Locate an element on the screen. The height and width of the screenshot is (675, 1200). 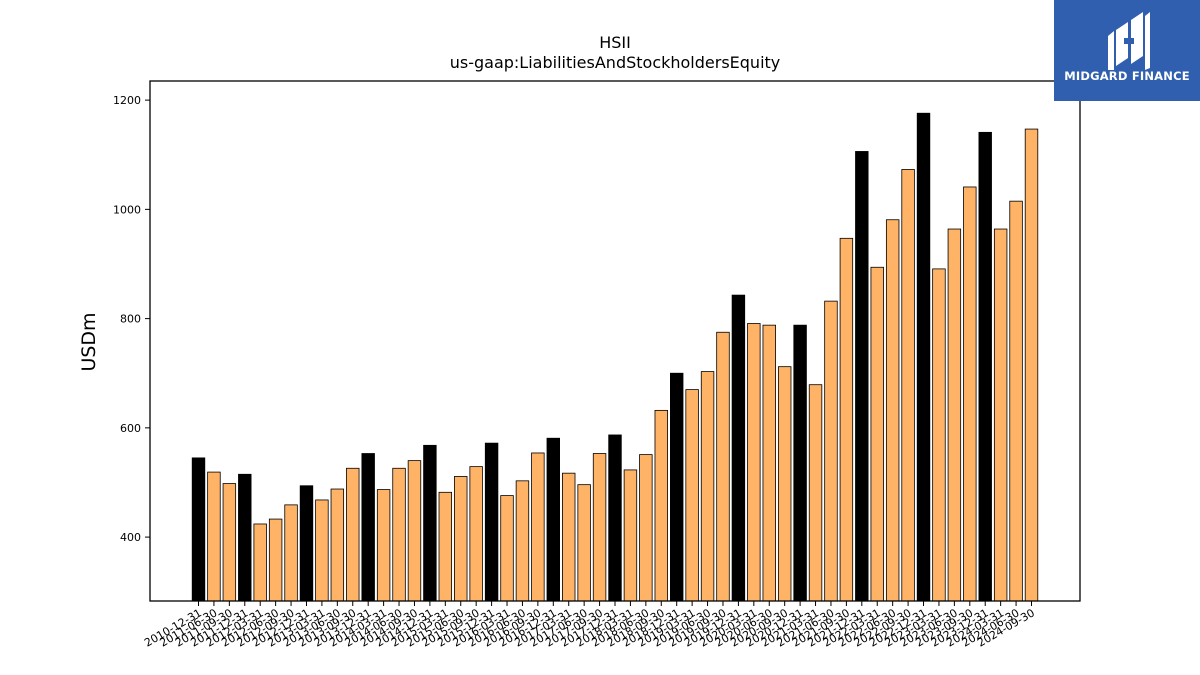
chart-title: HSII is located at coordinates (615, 42).